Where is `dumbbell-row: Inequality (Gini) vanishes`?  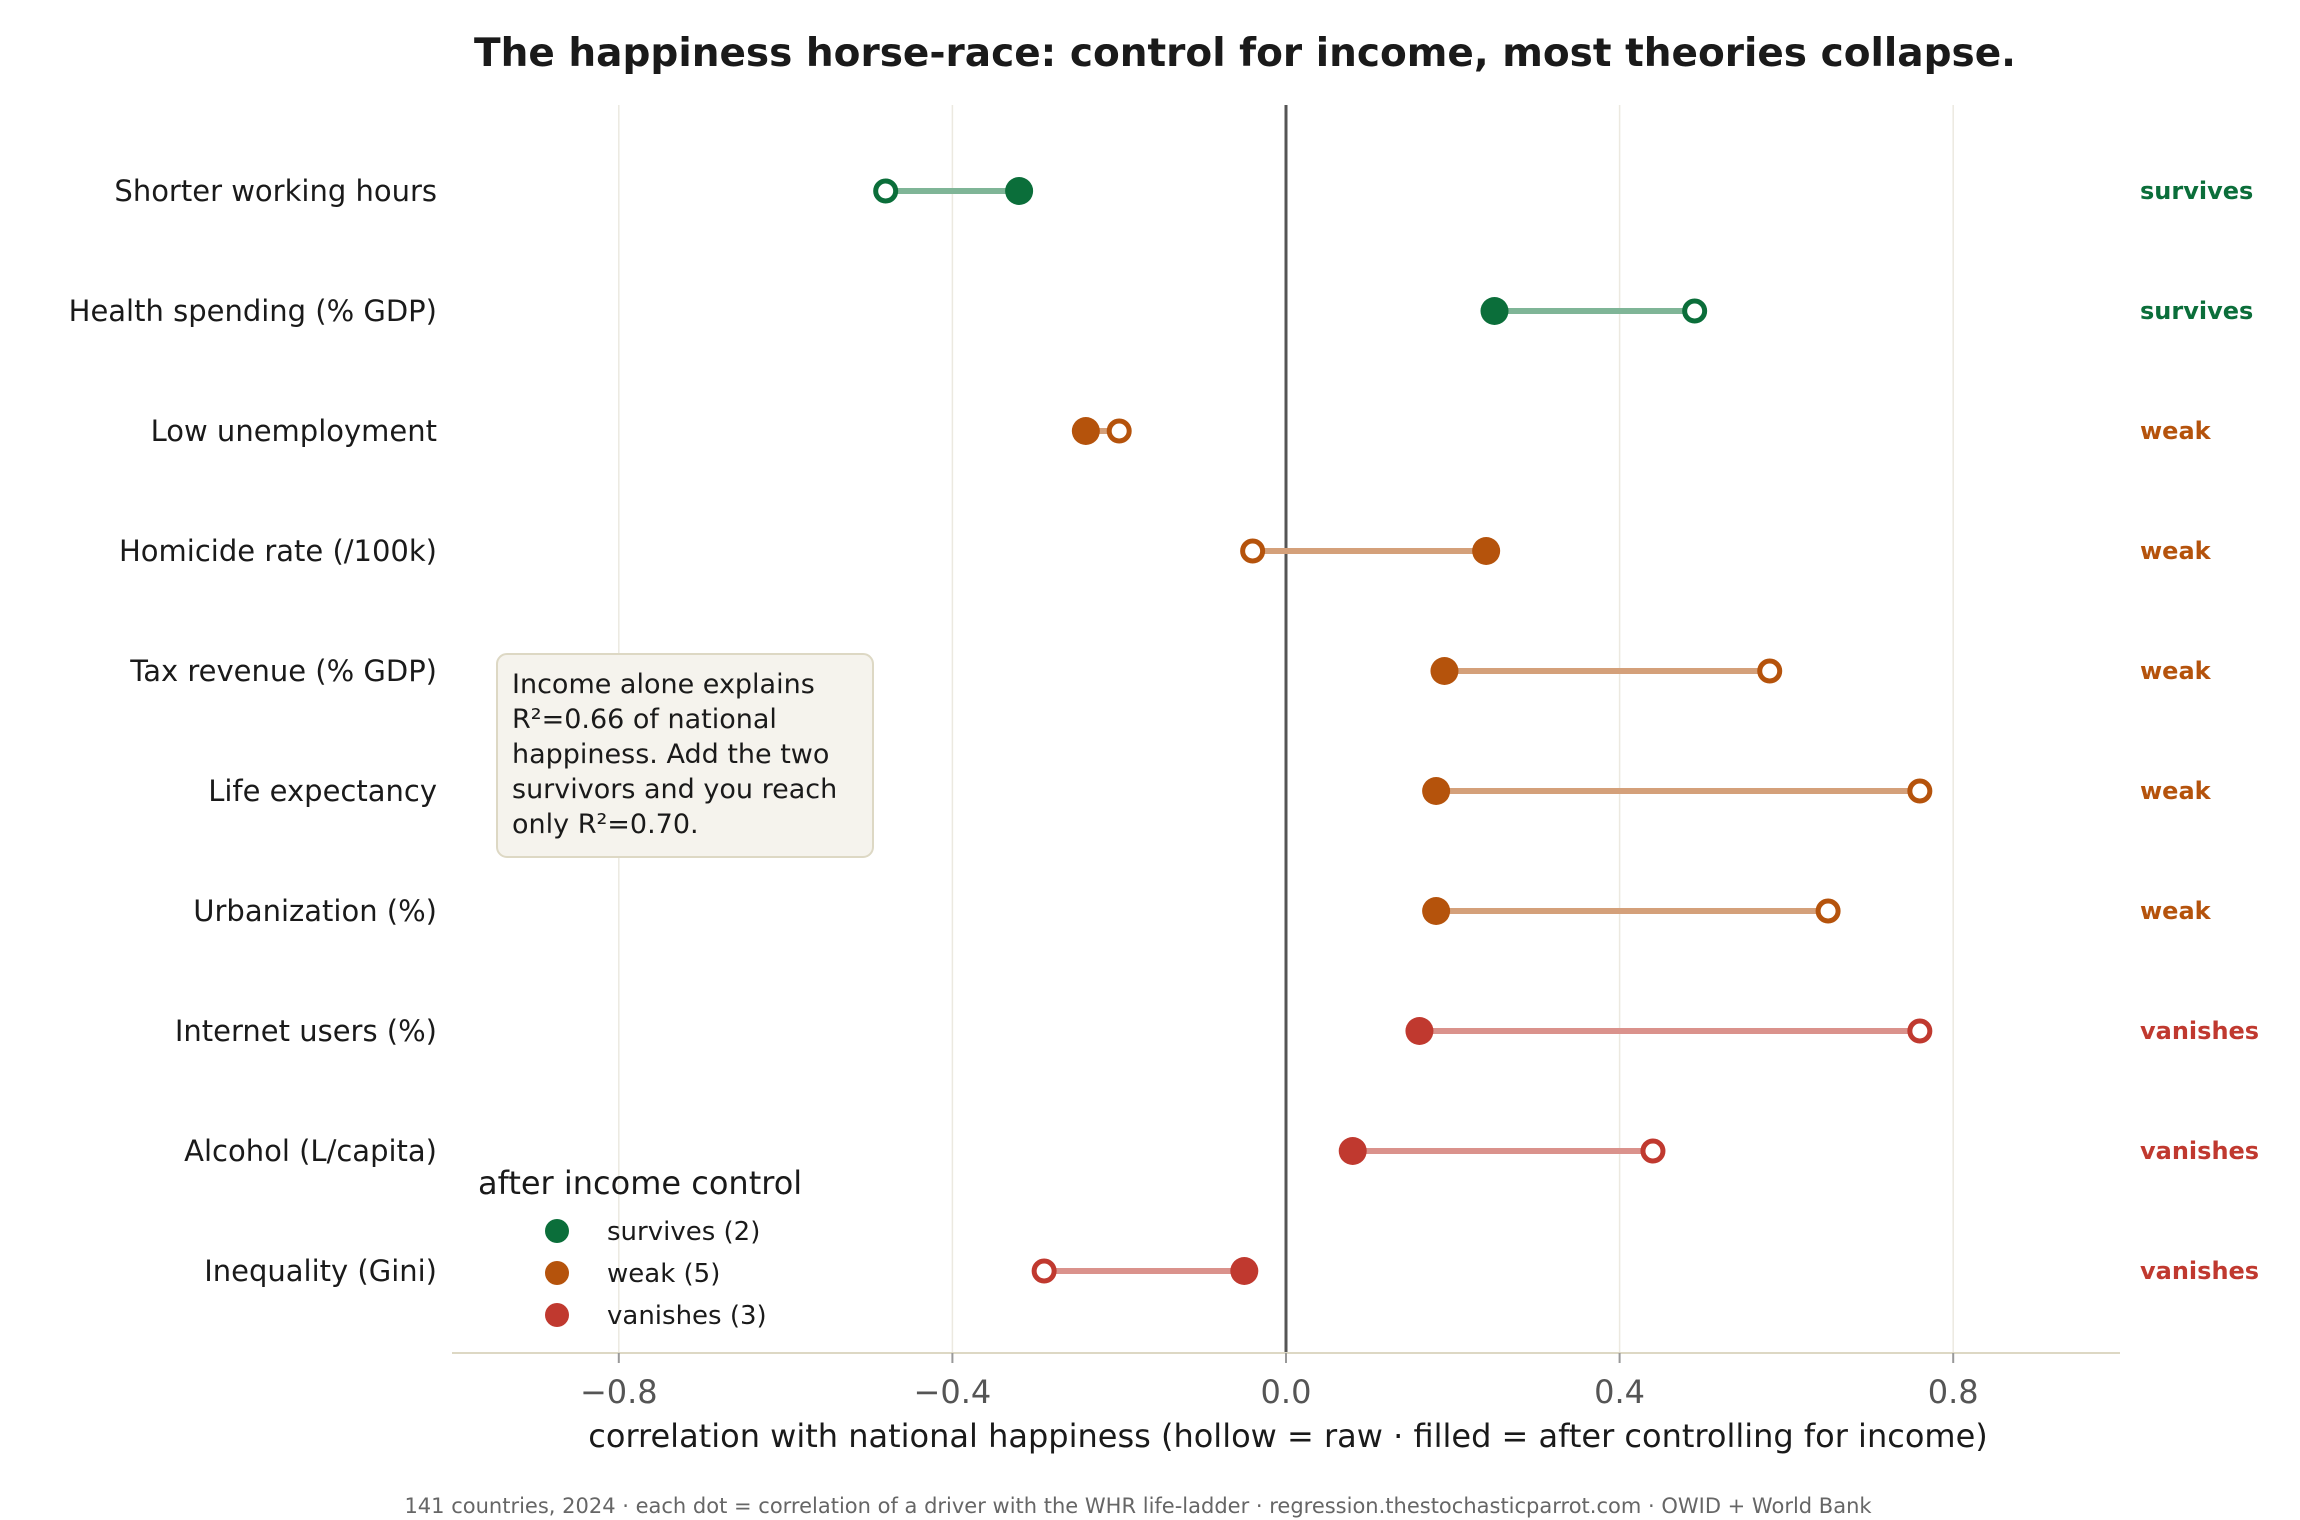 dumbbell-row: Inequality (Gini) vanishes is located at coordinates (1231, 1271).